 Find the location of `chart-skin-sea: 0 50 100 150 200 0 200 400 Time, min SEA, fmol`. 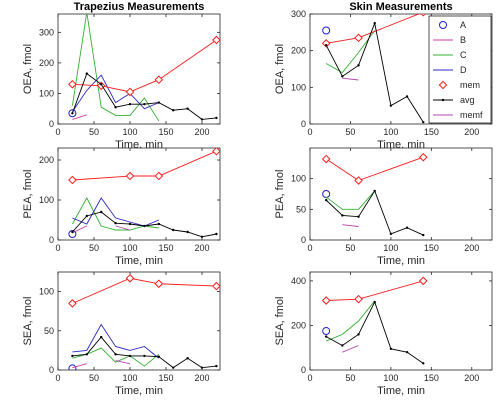

chart-skin-sea: 0 50 100 150 200 0 200 400 Time, min SEA, fmol is located at coordinates (383, 334).